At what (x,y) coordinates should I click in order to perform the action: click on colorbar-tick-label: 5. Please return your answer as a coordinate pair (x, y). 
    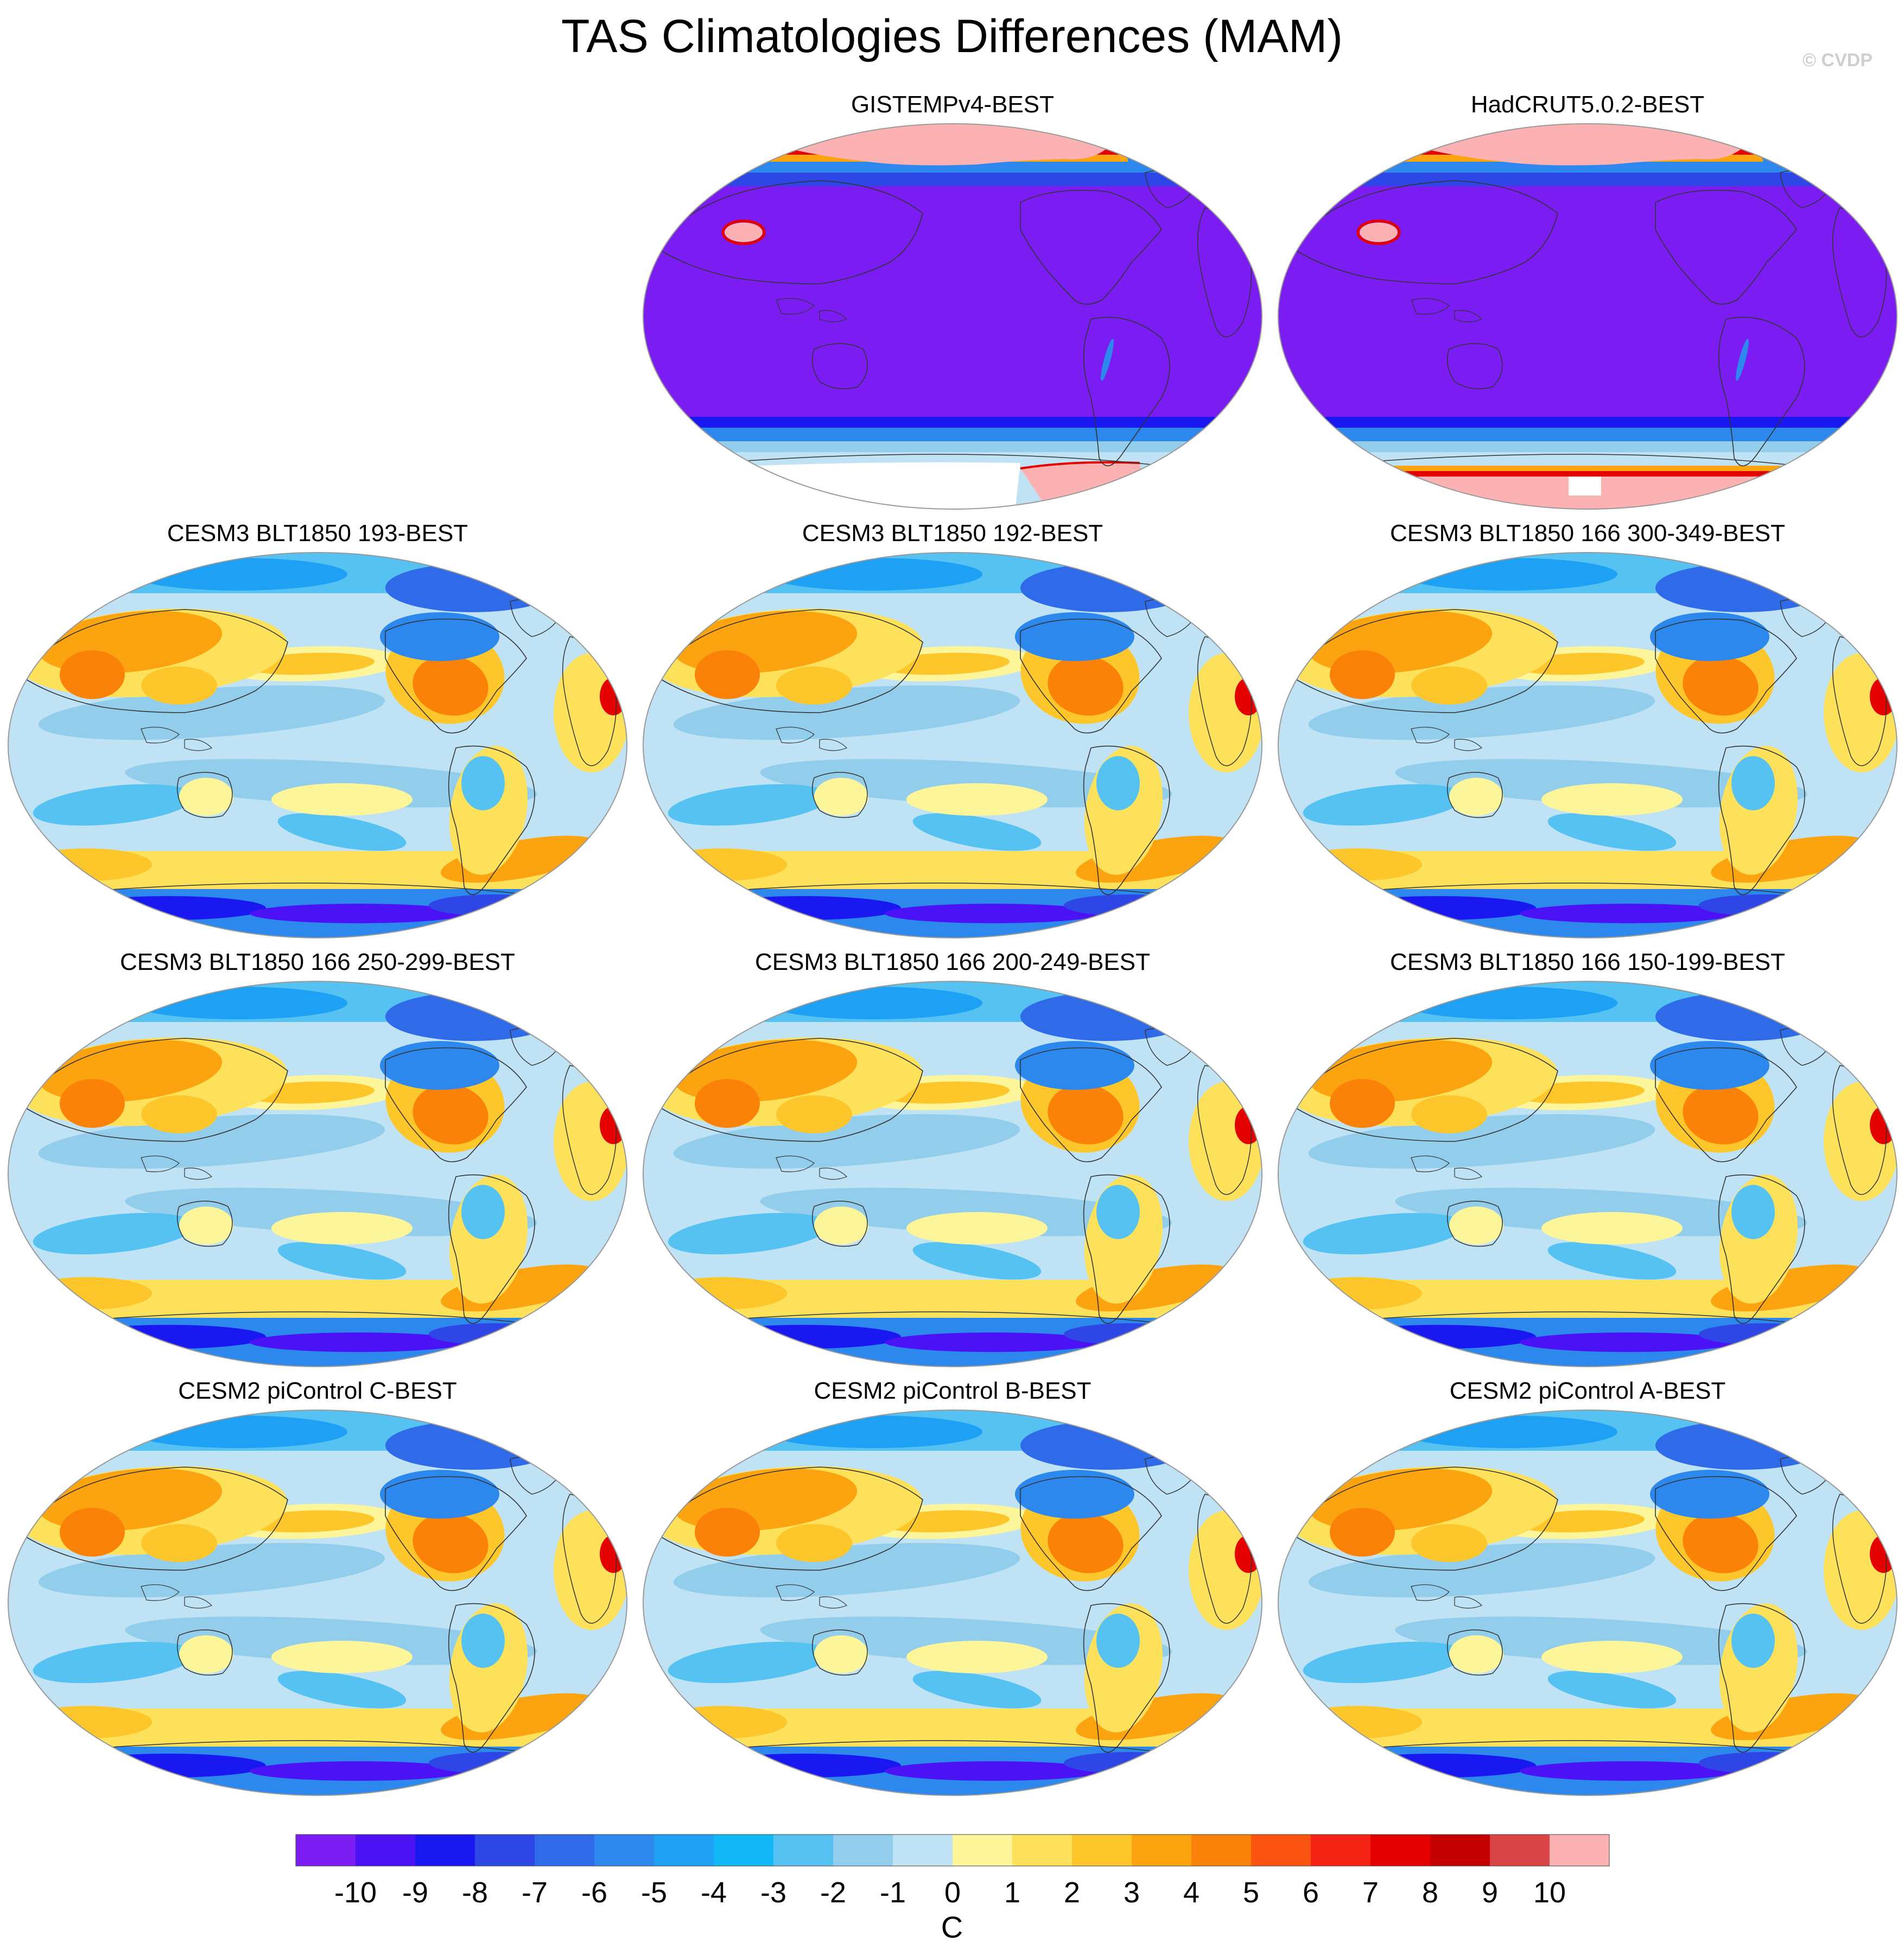
    Looking at the image, I should click on (1251, 1892).